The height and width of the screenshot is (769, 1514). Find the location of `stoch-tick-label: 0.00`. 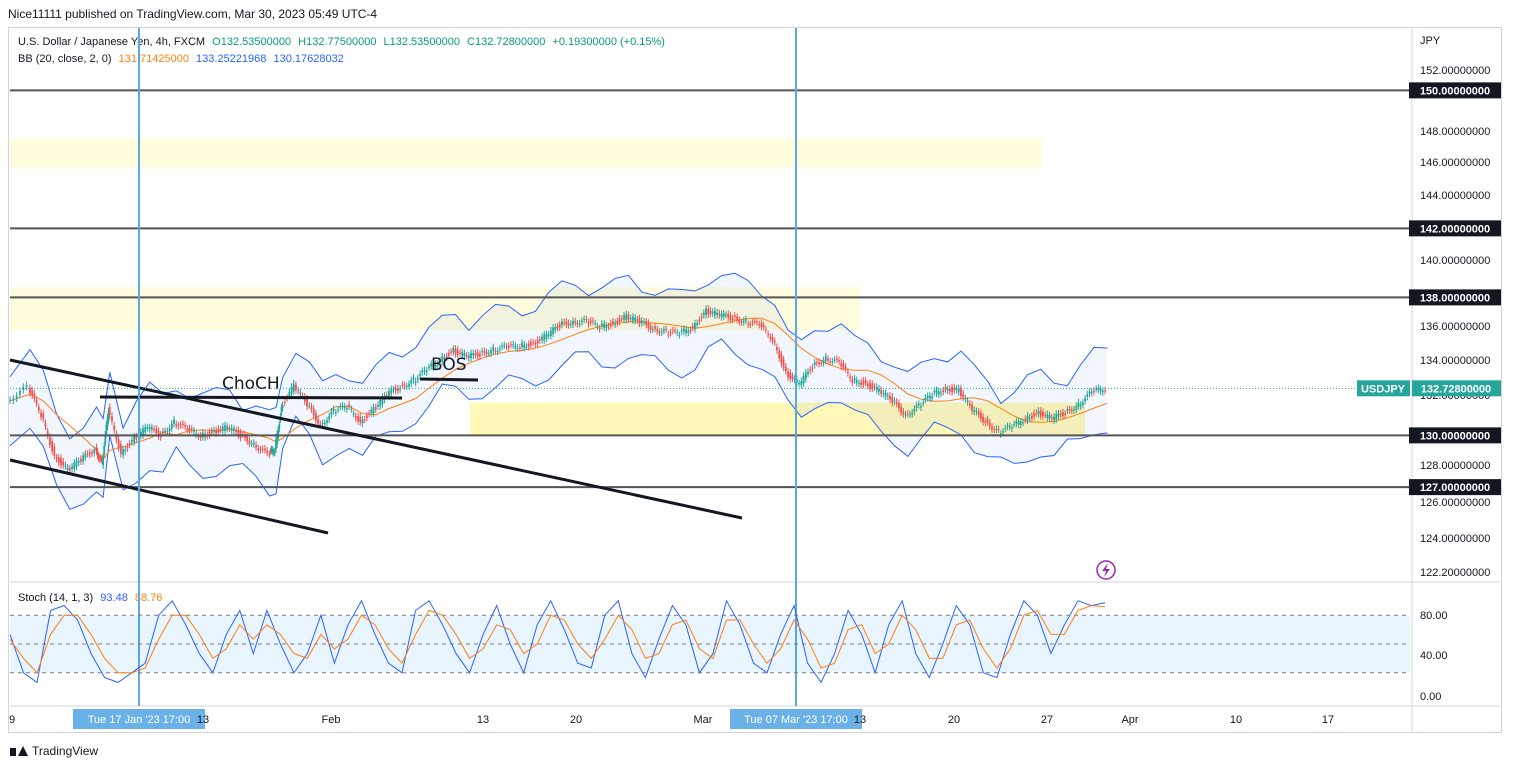

stoch-tick-label: 0.00 is located at coordinates (1430, 697).